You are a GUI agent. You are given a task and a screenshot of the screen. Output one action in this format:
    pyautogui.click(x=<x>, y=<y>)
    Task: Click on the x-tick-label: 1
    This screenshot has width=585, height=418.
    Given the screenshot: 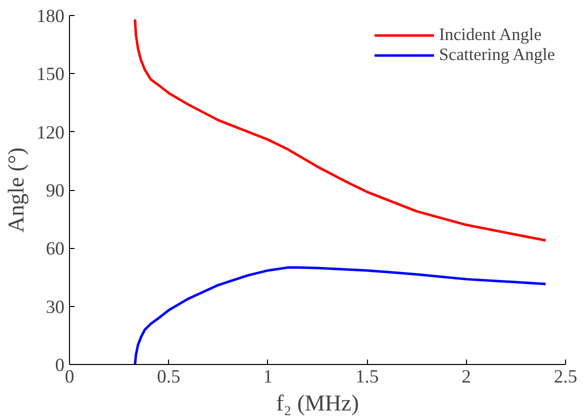 What is the action you would take?
    pyautogui.click(x=268, y=377)
    